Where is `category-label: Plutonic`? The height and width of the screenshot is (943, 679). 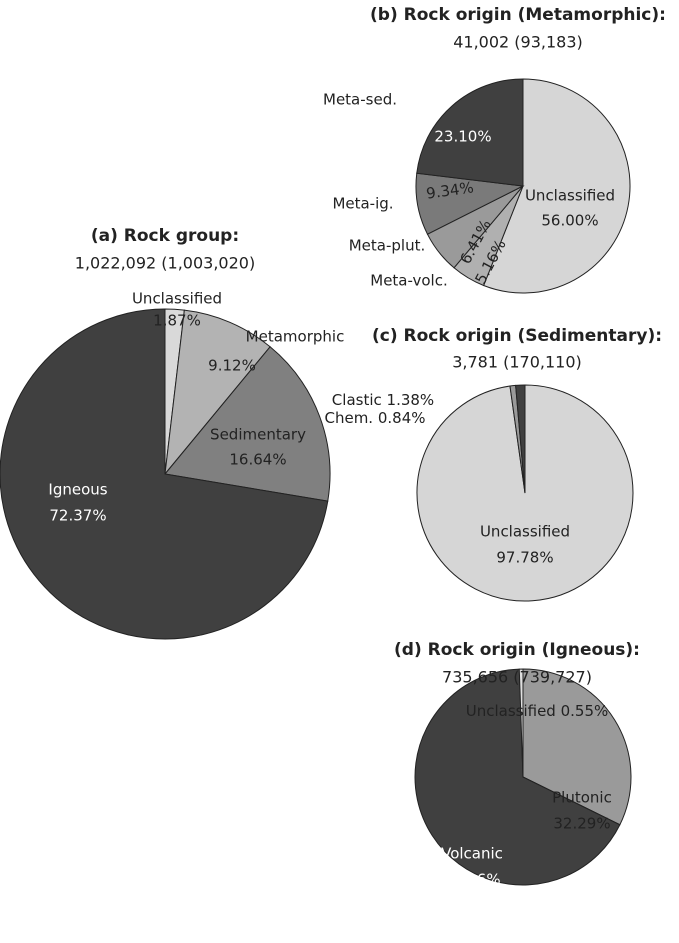 category-label: Plutonic is located at coordinates (582, 798).